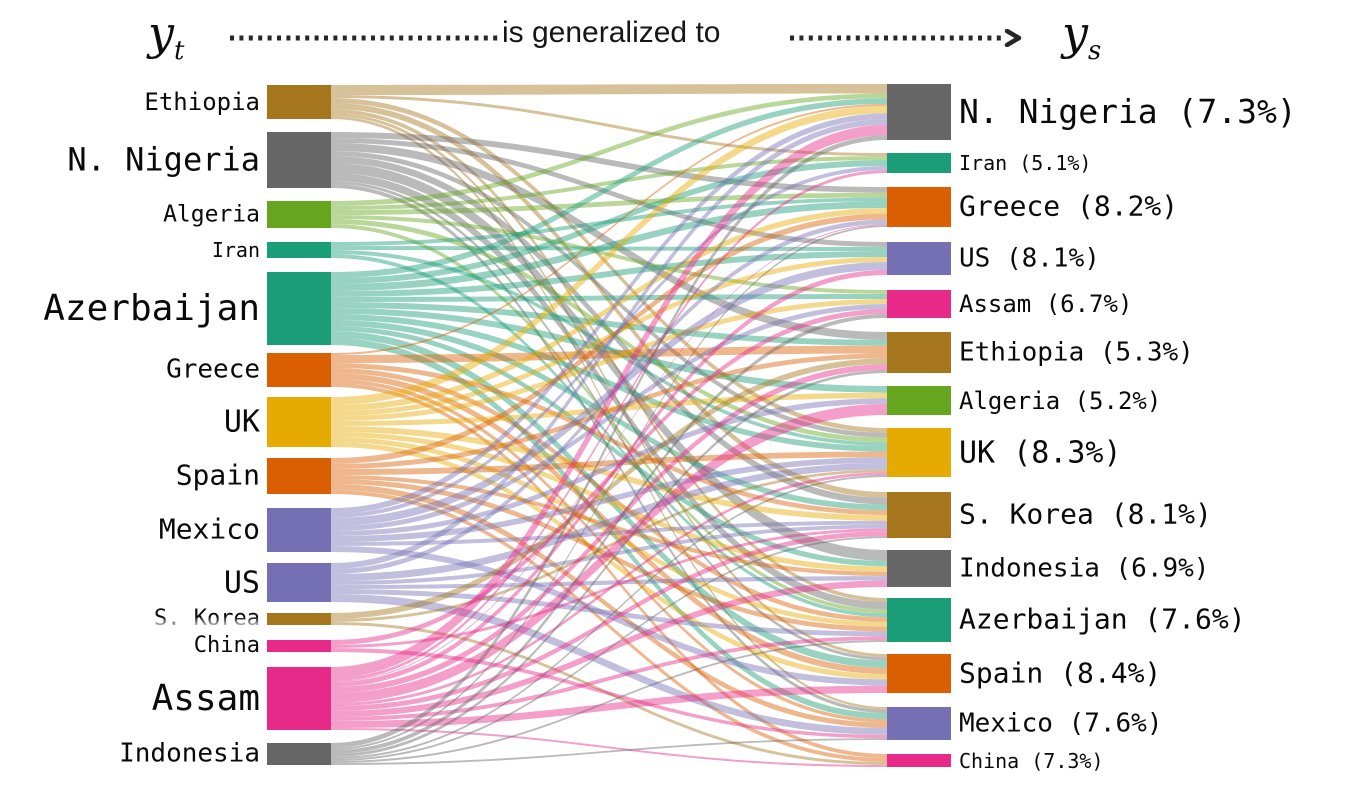 The image size is (1362, 786). Describe the element at coordinates (217, 475) in the screenshot. I see `source-label-spain: Spain` at that location.